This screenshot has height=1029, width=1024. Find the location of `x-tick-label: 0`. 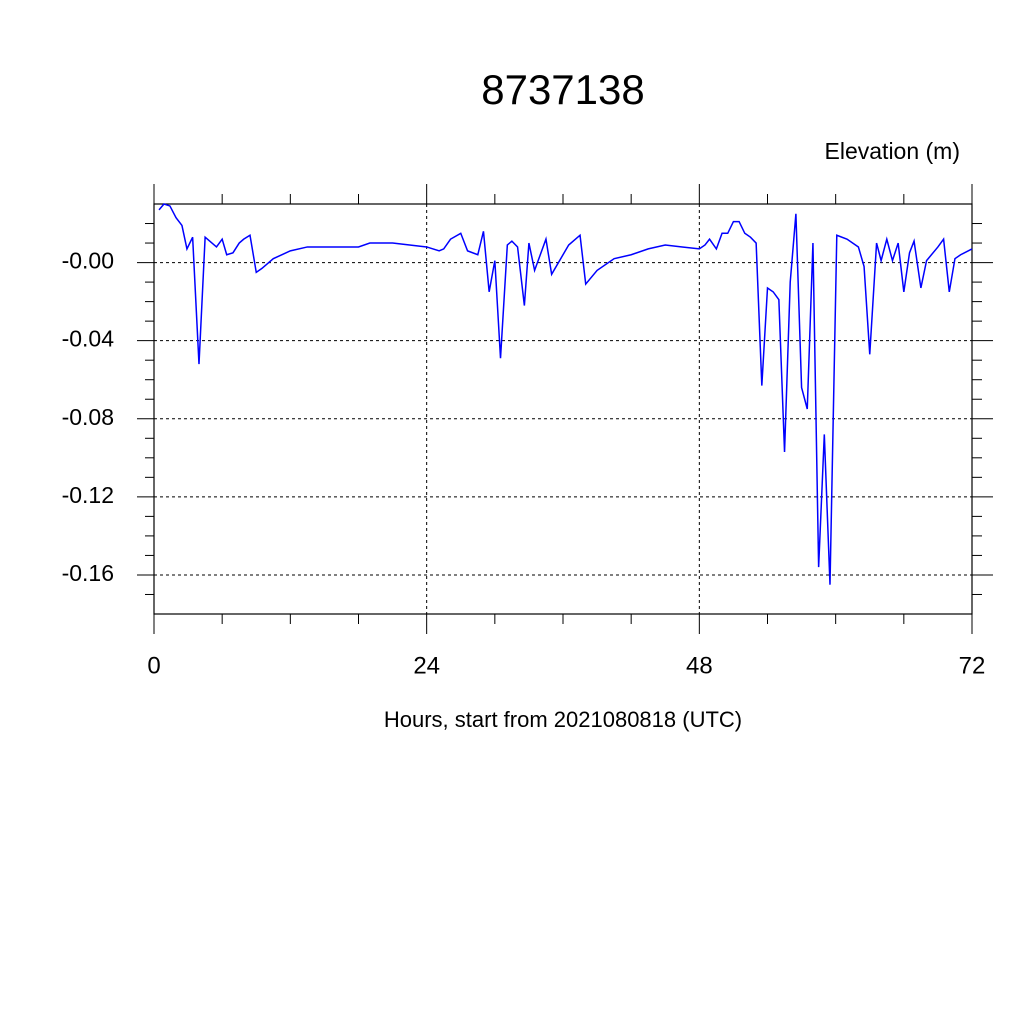

x-tick-label: 0 is located at coordinates (153, 665).